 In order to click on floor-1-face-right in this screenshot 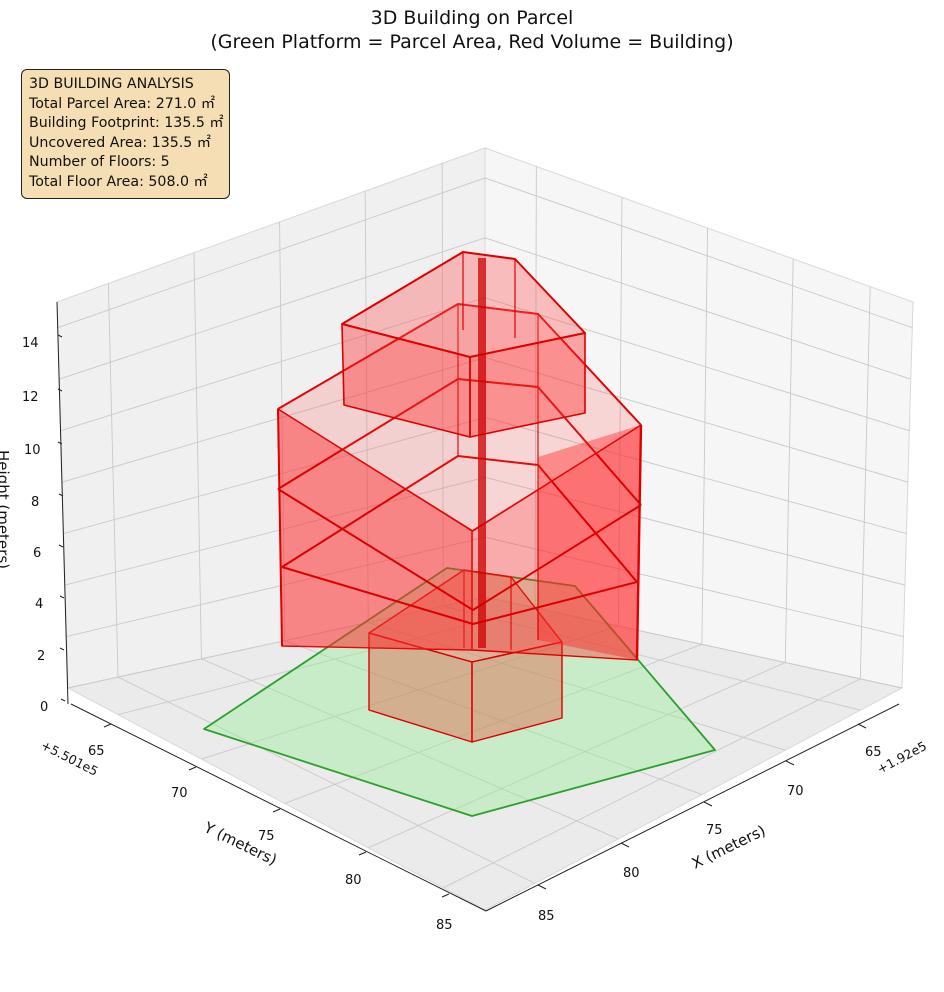, I will do `click(517, 692)`.